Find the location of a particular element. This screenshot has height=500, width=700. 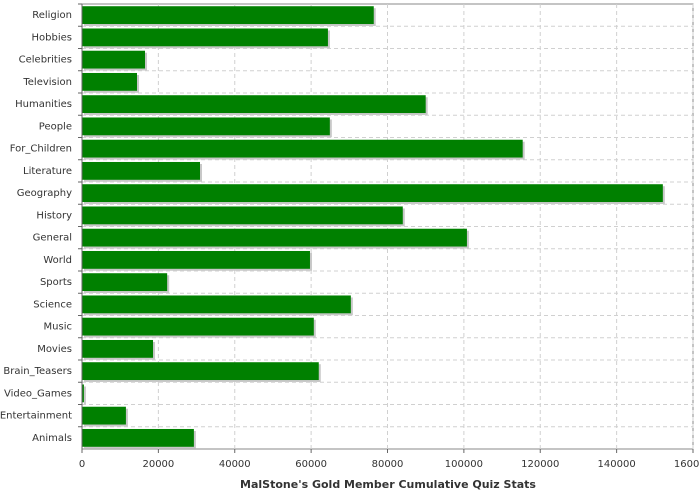

y-tick-label: Literature is located at coordinates (47, 171).